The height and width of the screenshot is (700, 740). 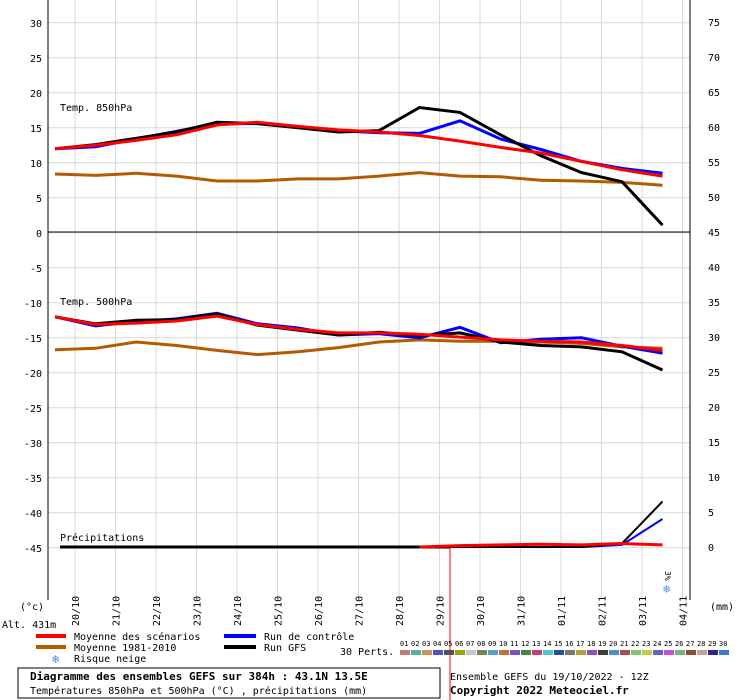 What do you see at coordinates (684, 611) in the screenshot?
I see `x-tick-label: 04/11` at bounding box center [684, 611].